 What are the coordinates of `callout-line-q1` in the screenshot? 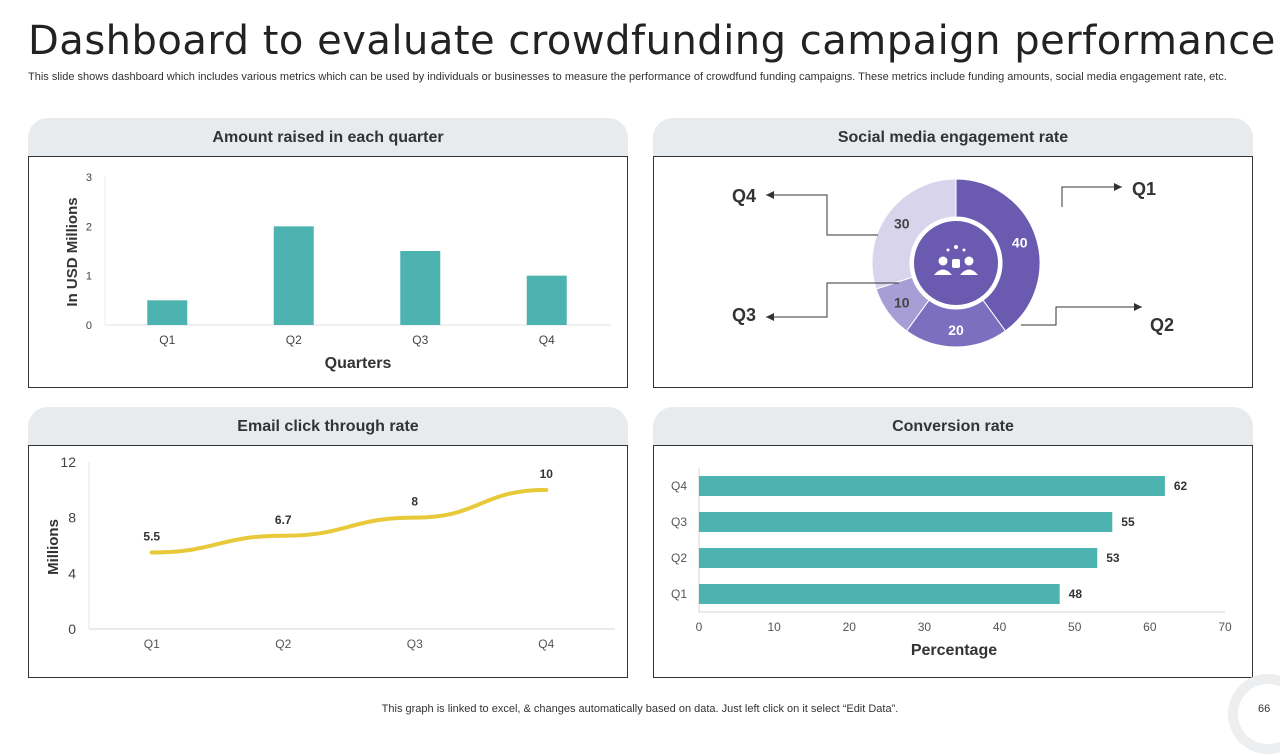 It's located at (1091, 196).